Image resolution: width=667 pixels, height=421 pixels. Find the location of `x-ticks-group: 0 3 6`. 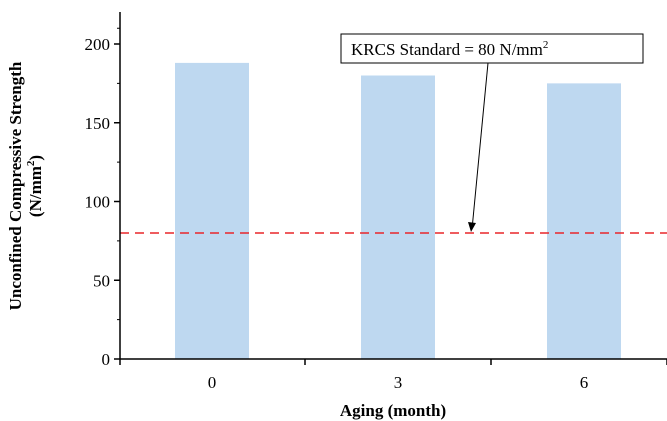

x-ticks-group: 0 3 6 is located at coordinates (393, 375).